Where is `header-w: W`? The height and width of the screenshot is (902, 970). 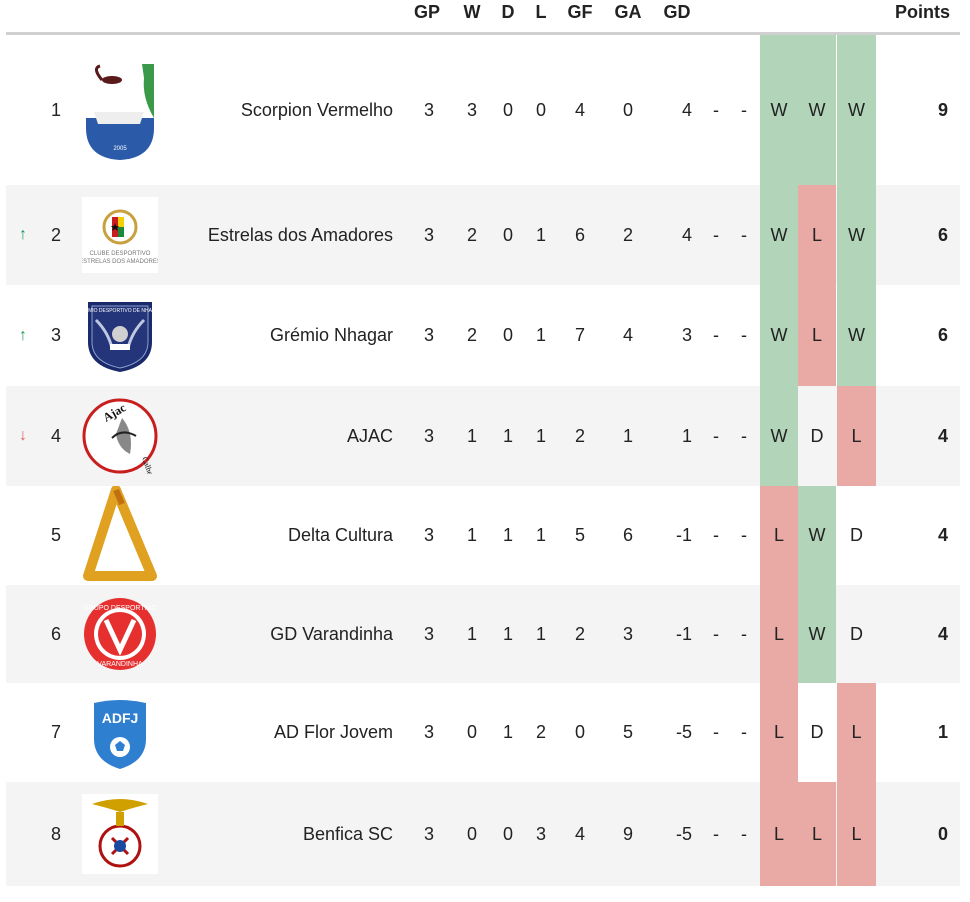 header-w: W is located at coordinates (472, 12).